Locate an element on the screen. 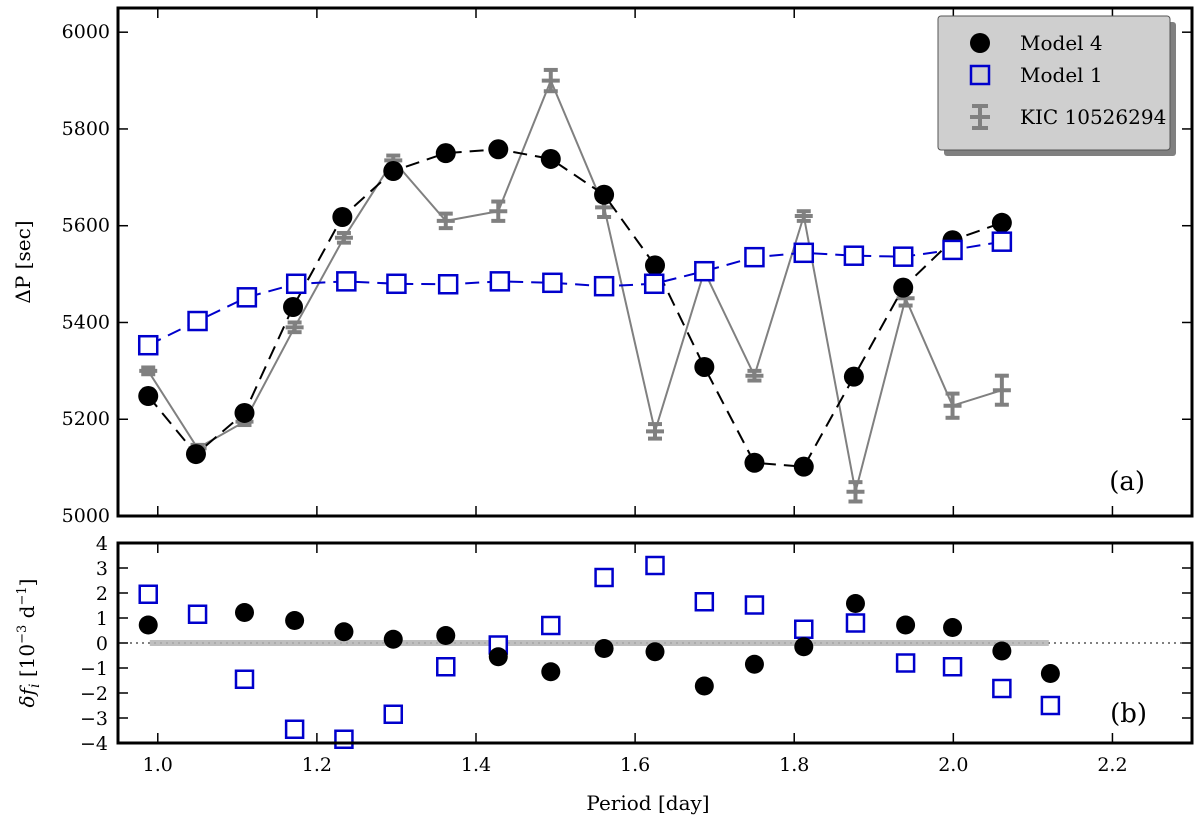 This screenshot has width=1200, height=823. legend: Model 4 Model 1 KIC 10526294 is located at coordinates (1056, 85).